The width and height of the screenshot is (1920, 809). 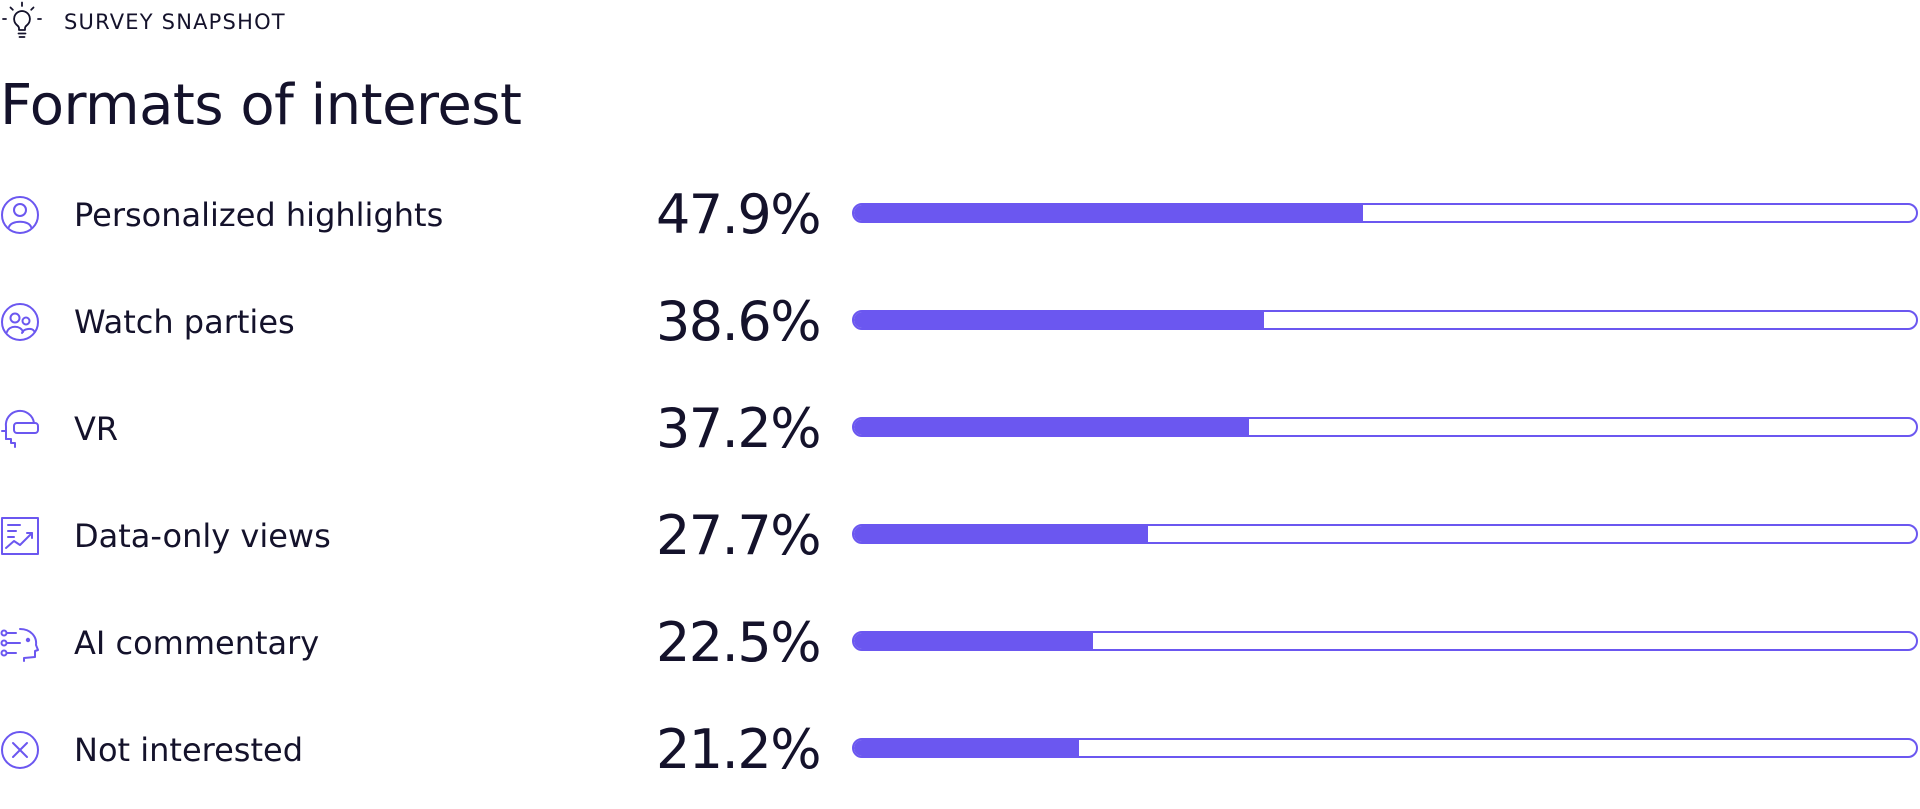 I want to click on category-label: Not interested, so click(x=188, y=750).